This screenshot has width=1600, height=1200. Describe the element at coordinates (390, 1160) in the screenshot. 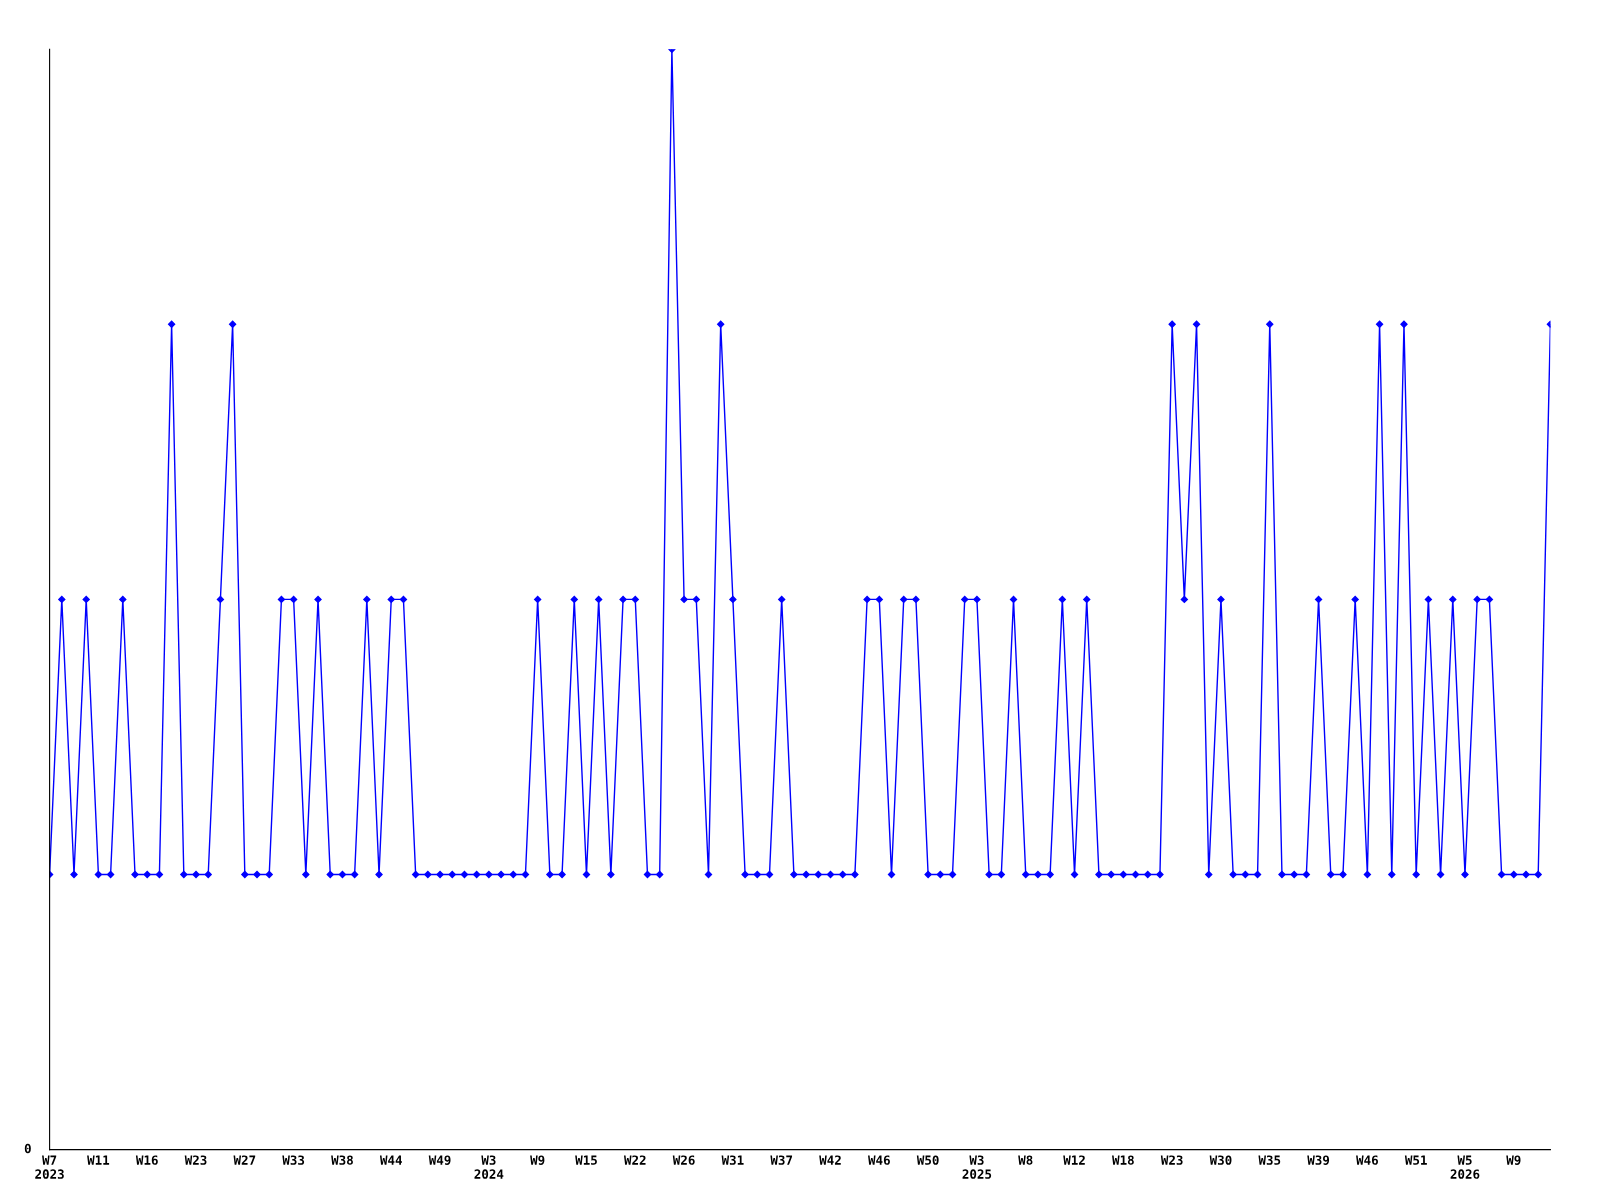

I see `x-tick-label: W44` at that location.